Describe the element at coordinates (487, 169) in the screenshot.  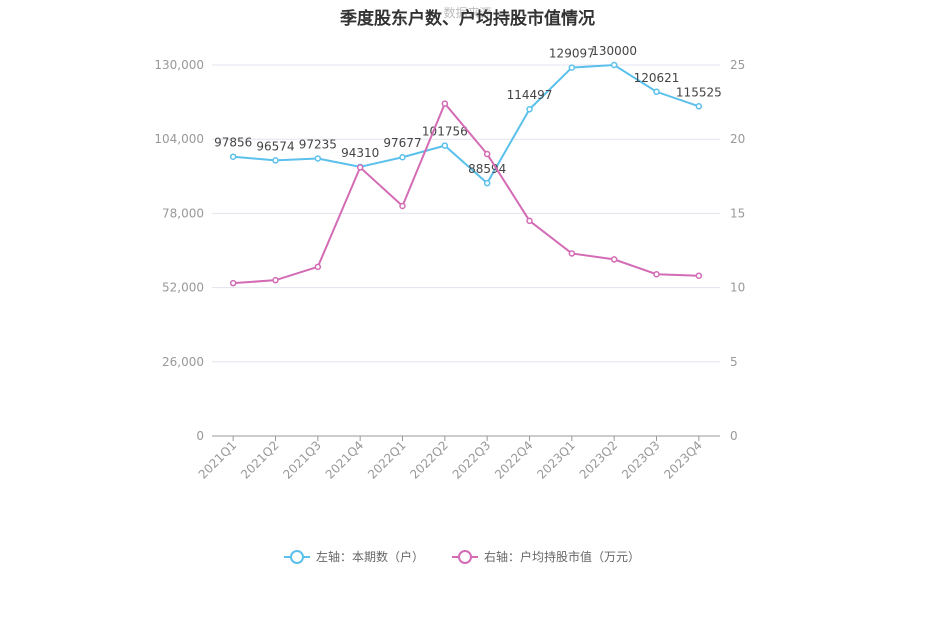
I see `data-label: 88594` at that location.